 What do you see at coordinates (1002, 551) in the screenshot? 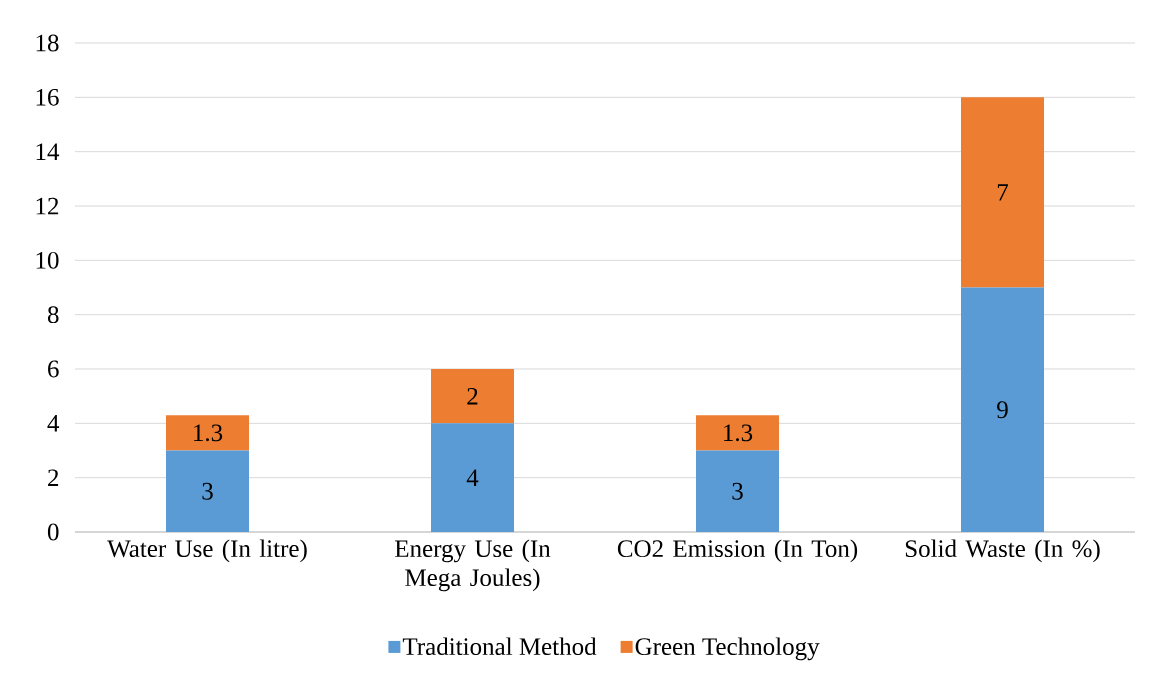
I see `x-tick-label: Solid Waste (In %)` at bounding box center [1002, 551].